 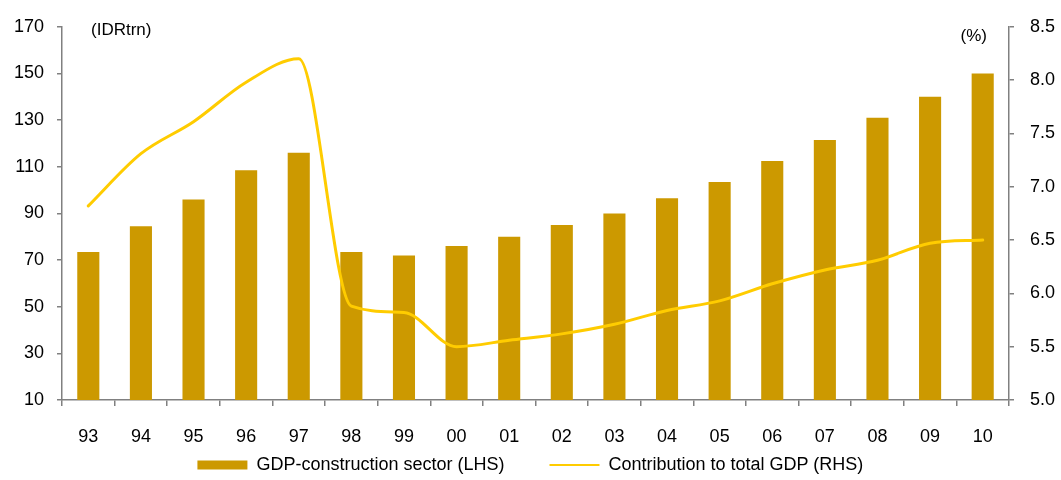 What do you see at coordinates (1043, 132) in the screenshot?
I see `y2-tick-label: 7.5` at bounding box center [1043, 132].